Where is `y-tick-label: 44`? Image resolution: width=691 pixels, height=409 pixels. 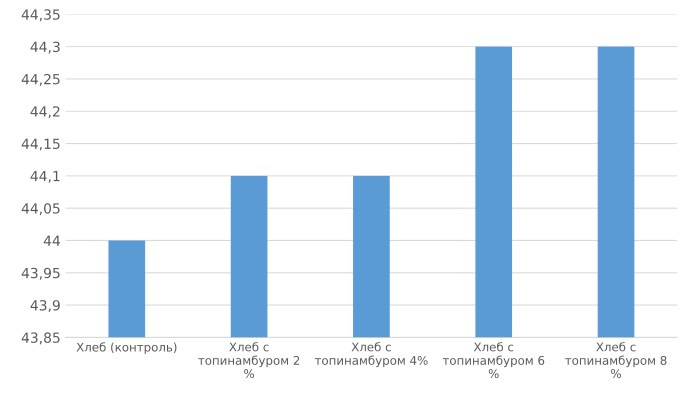 y-tick-label: 44 is located at coordinates (52, 241).